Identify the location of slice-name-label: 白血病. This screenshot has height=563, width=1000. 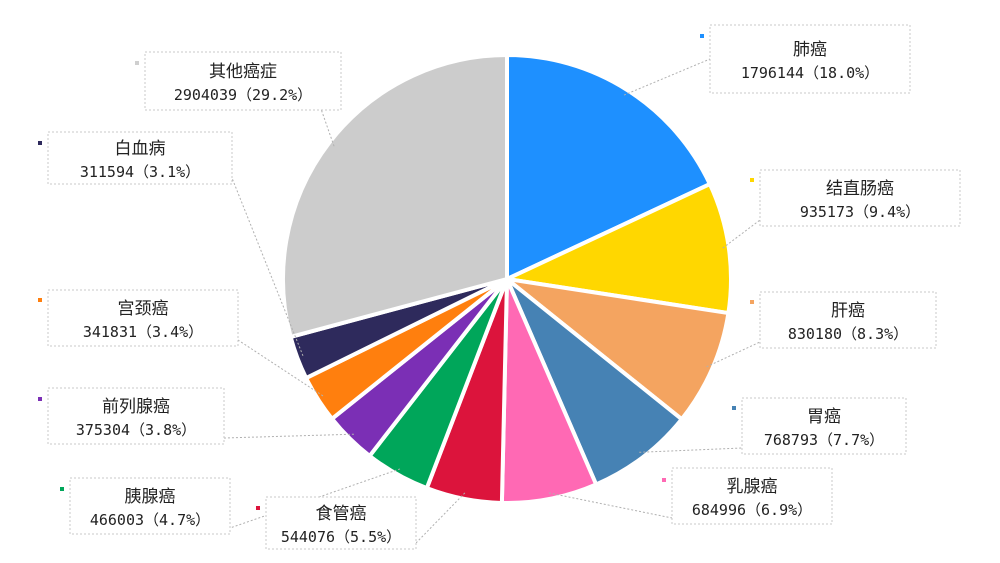
(140, 149).